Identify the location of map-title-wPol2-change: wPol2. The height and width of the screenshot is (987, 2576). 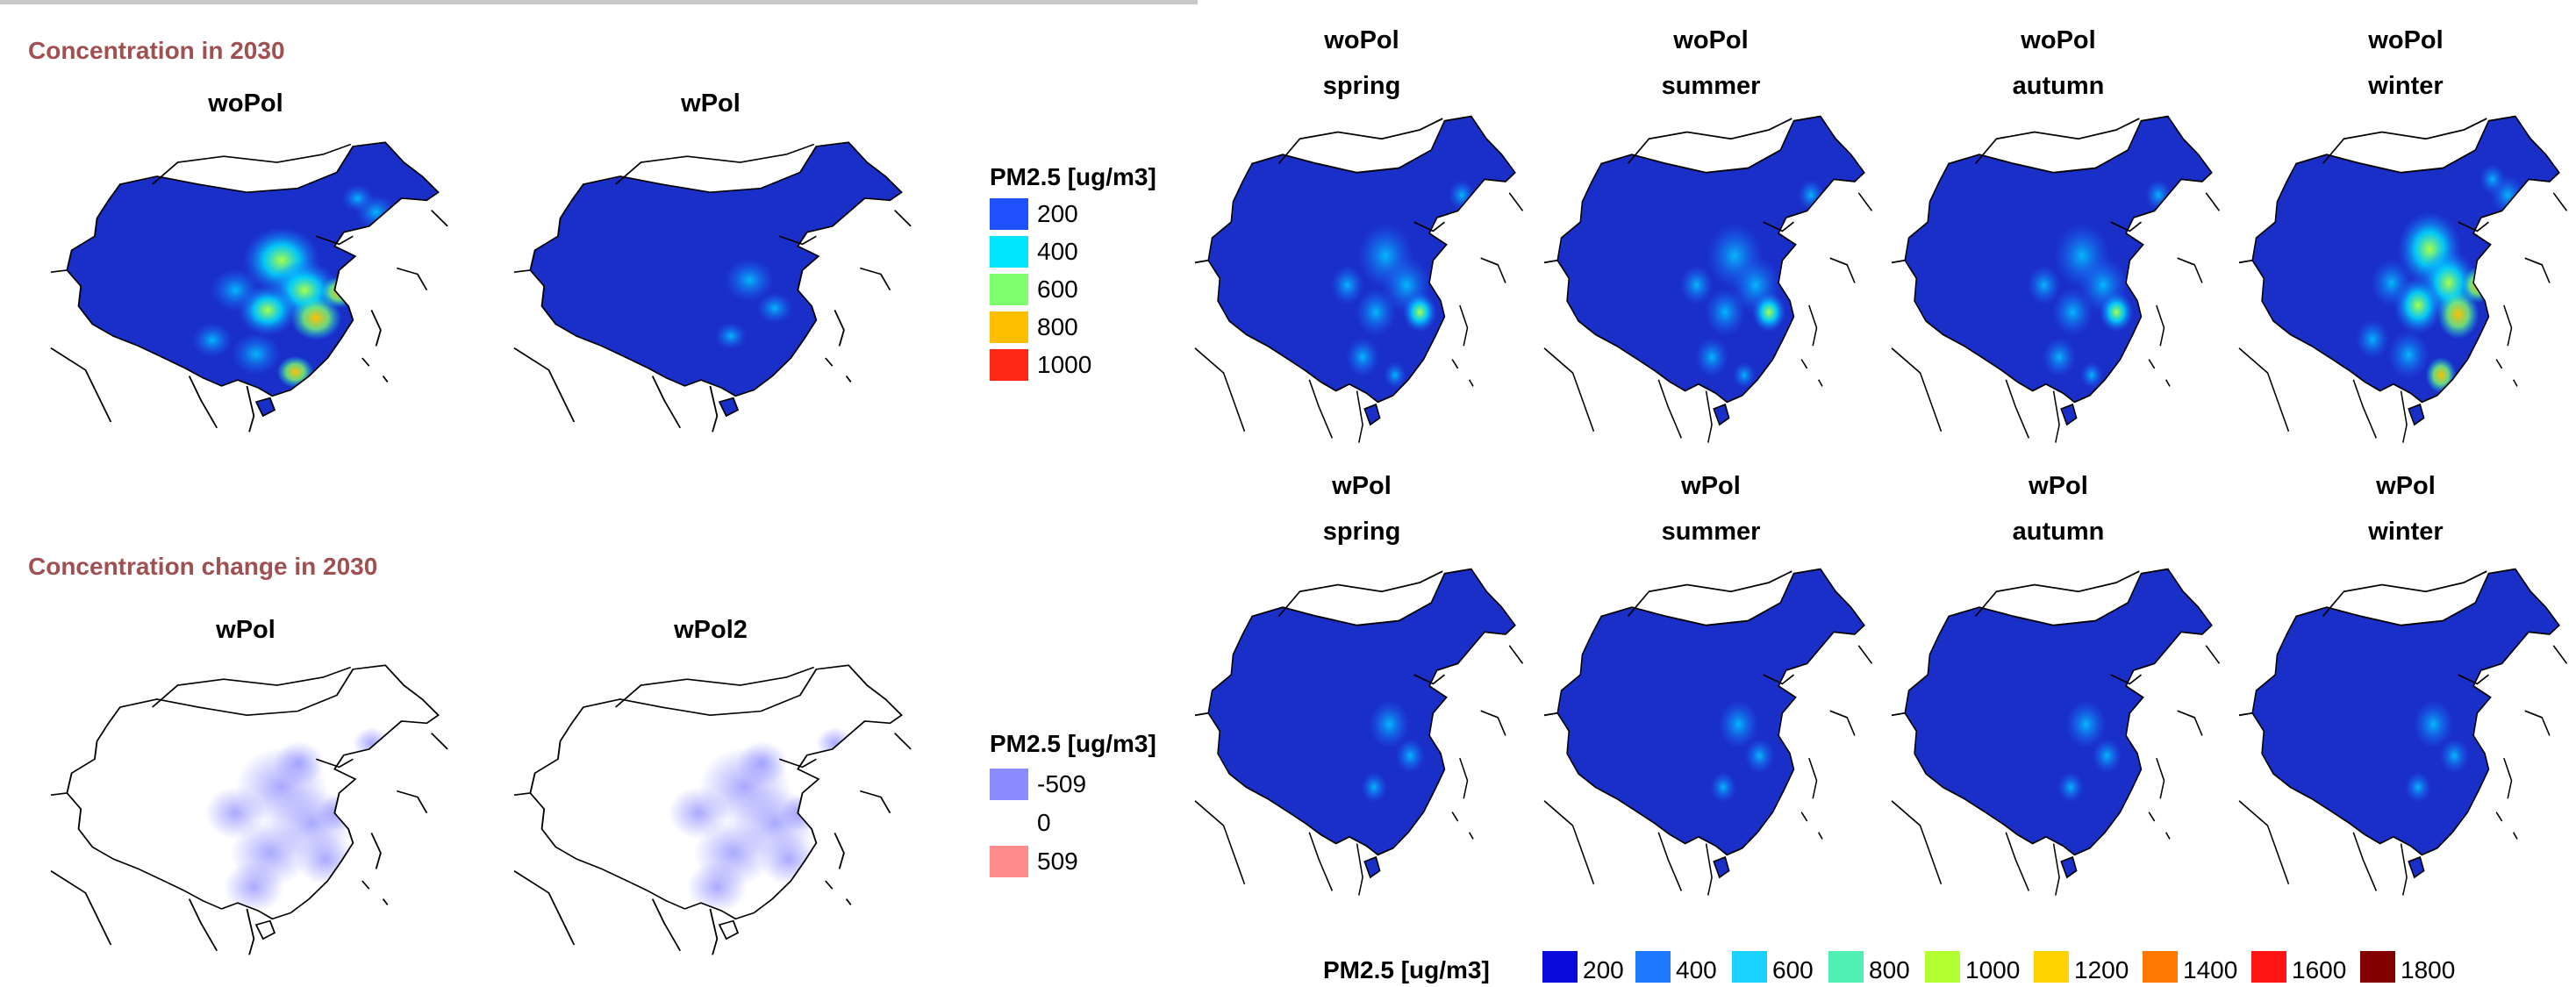
(711, 630).